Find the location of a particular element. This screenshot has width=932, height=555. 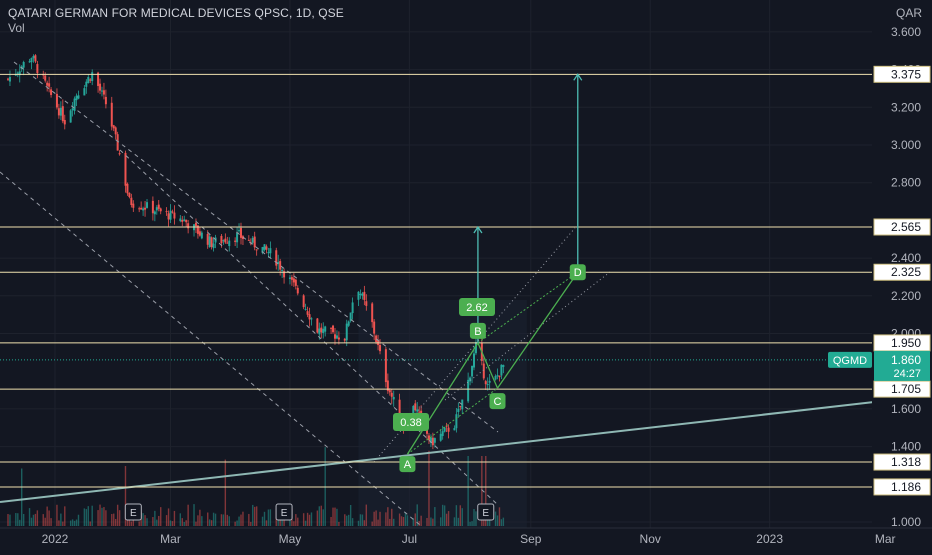

symbol-badge is located at coordinates (850, 359).